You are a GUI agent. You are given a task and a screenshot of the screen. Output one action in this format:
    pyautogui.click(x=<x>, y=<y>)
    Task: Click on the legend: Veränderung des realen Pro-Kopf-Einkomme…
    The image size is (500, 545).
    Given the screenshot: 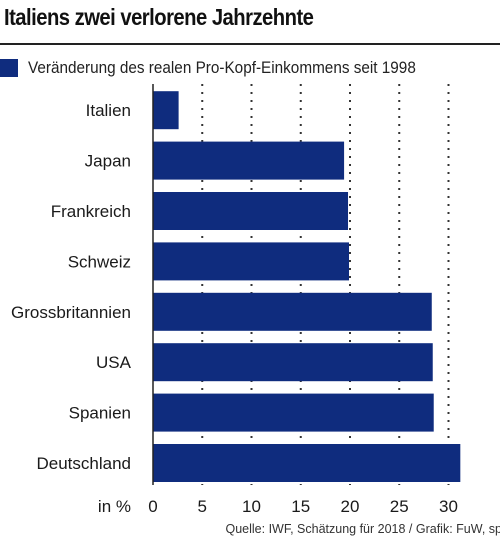 What is the action you would take?
    pyautogui.click(x=229, y=68)
    